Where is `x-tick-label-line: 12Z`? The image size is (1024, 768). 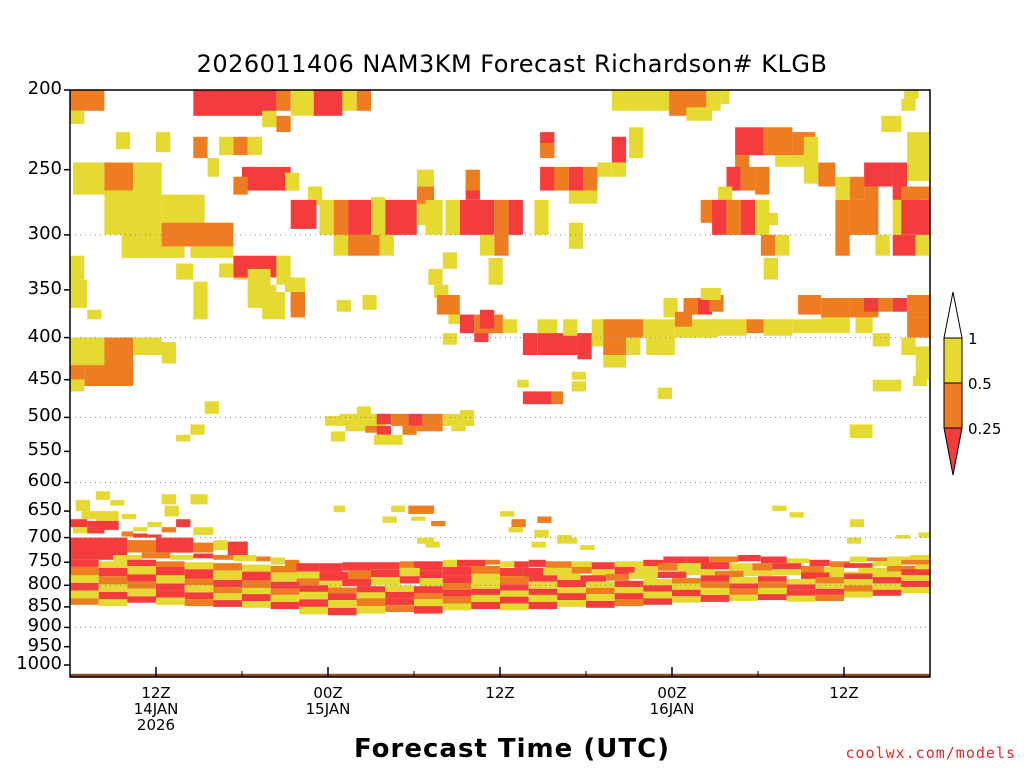 x-tick-label-line: 12Z is located at coordinates (844, 693).